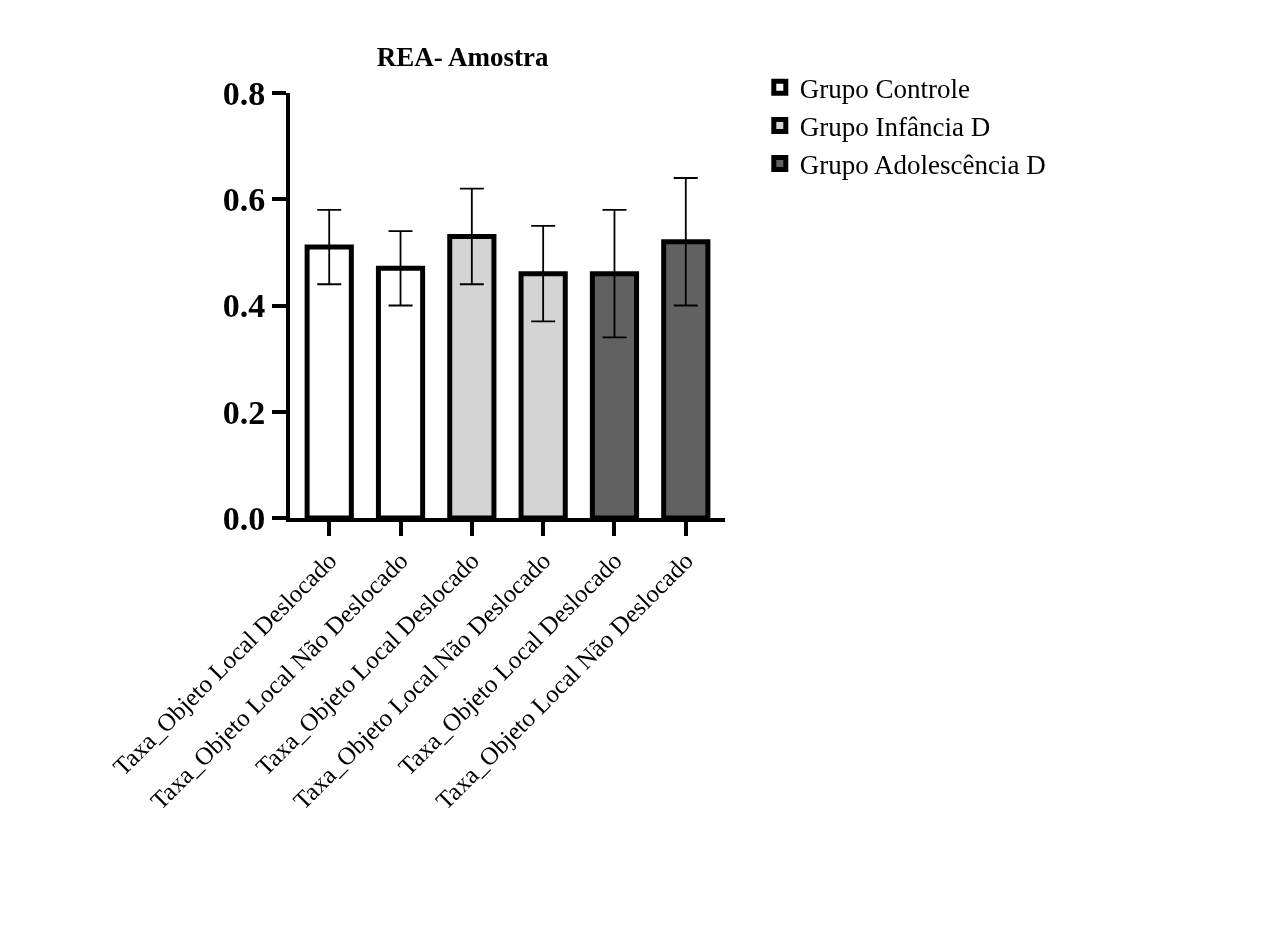  What do you see at coordinates (244, 518) in the screenshot?
I see `y-tick-label: 0.0` at bounding box center [244, 518].